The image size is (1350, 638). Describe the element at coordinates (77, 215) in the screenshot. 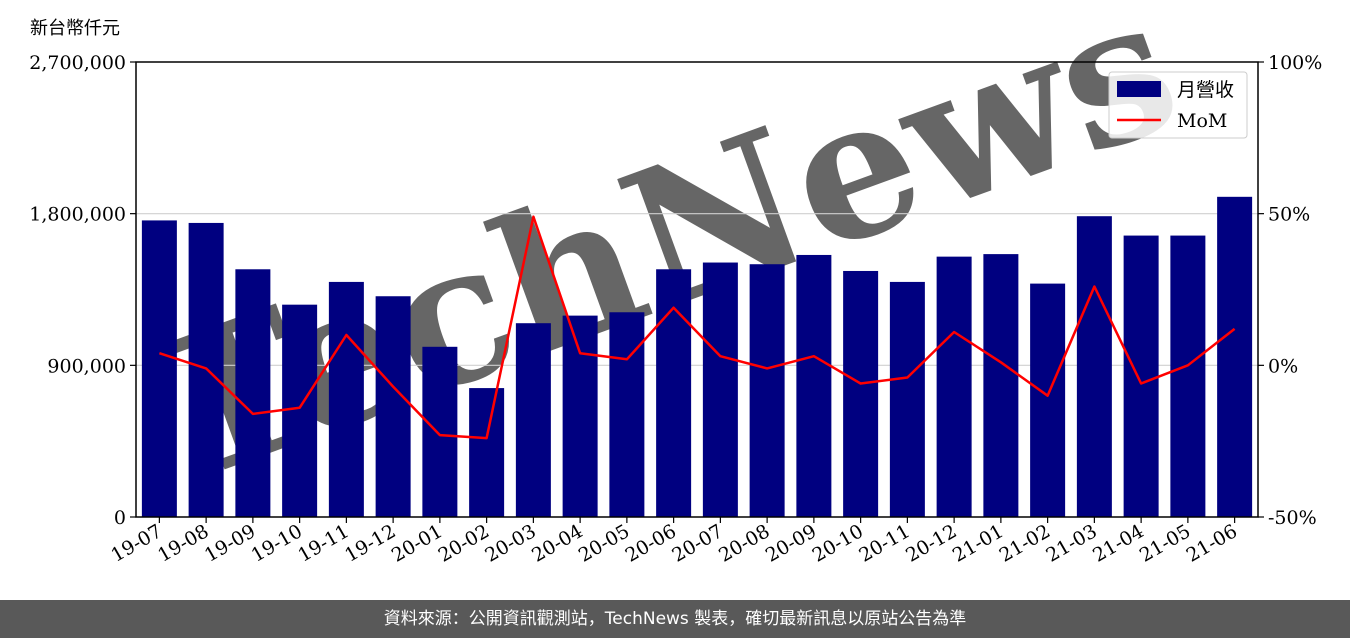

I see `left-tick-label: 1,800,000` at that location.